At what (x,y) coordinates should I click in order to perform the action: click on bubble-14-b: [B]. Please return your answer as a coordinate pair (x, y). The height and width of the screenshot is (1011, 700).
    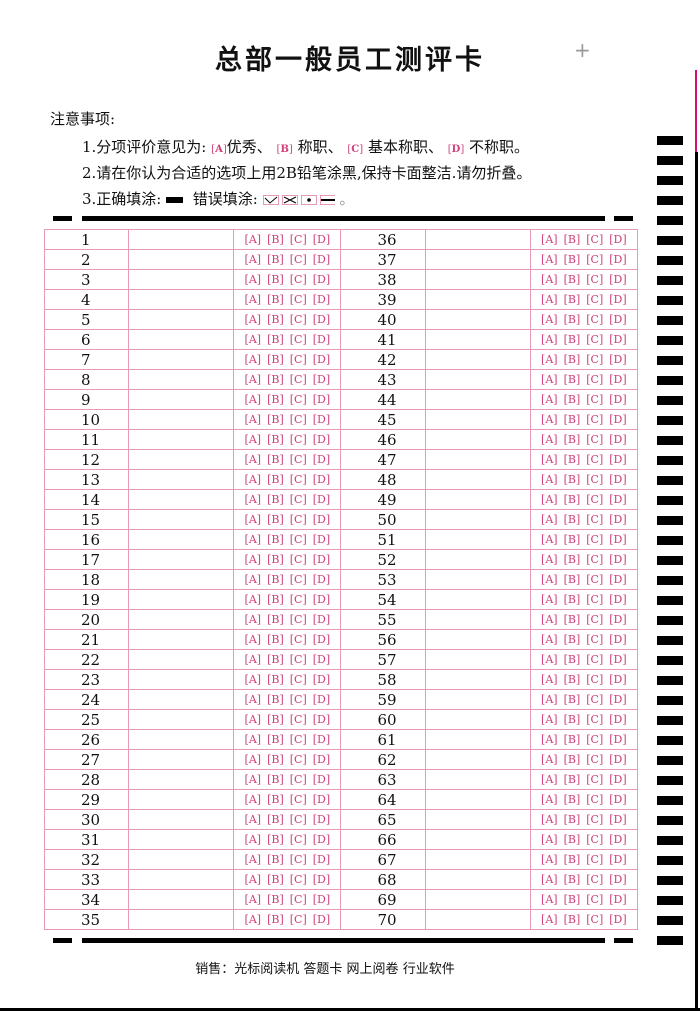
    Looking at the image, I should click on (275, 499).